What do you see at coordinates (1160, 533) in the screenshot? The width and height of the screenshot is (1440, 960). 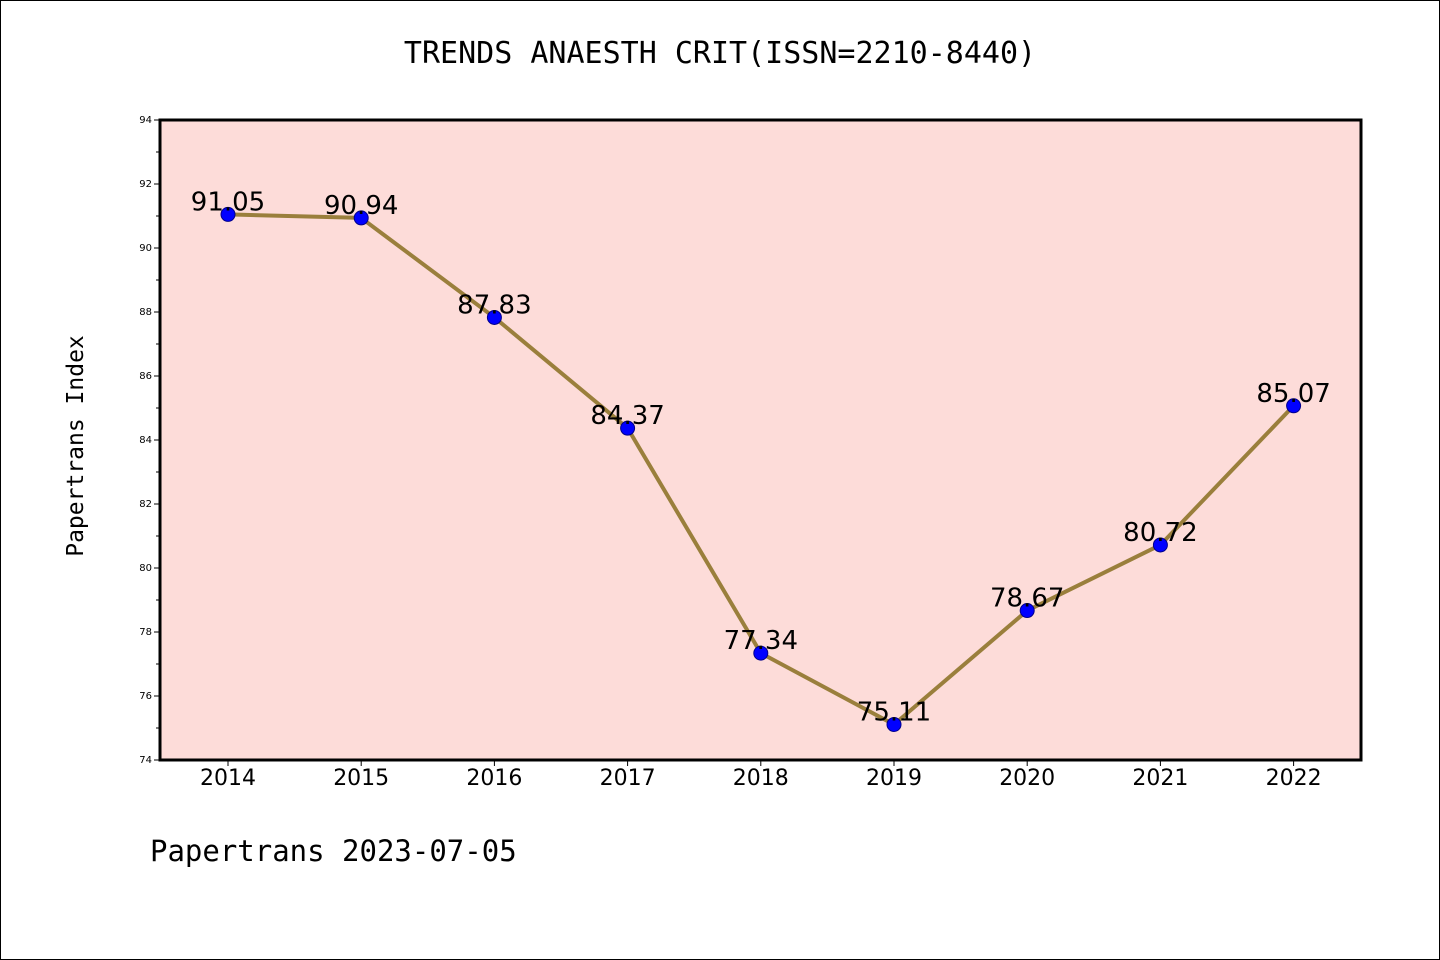 I see `data-label: 80.72` at bounding box center [1160, 533].